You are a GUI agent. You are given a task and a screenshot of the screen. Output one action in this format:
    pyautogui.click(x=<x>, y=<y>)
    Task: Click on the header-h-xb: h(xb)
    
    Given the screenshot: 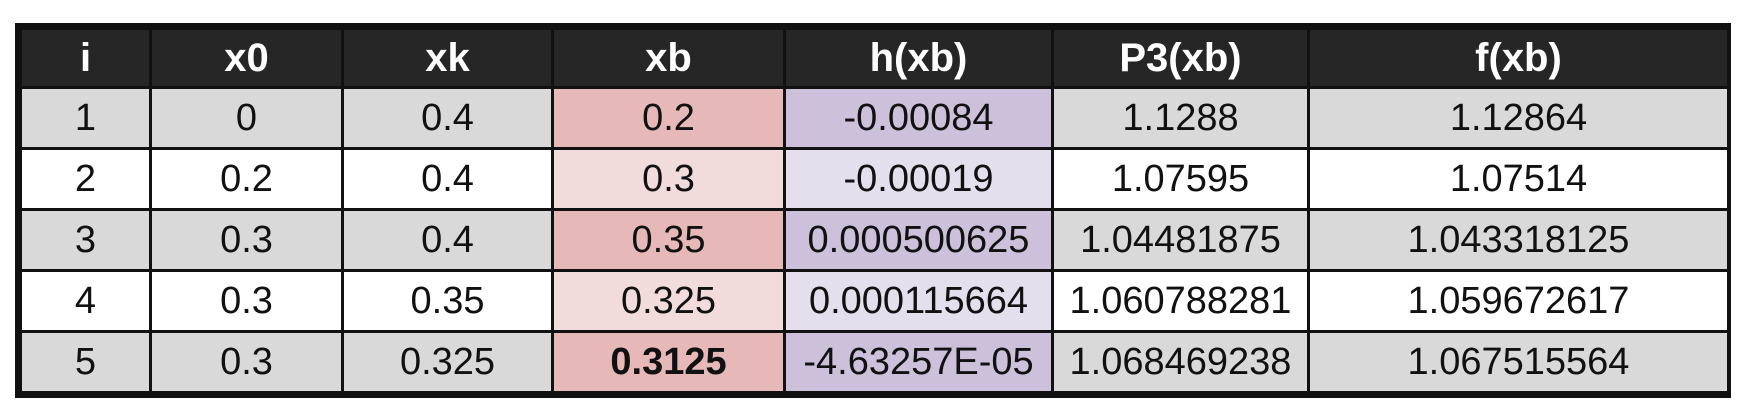 What is the action you would take?
    pyautogui.click(x=918, y=58)
    